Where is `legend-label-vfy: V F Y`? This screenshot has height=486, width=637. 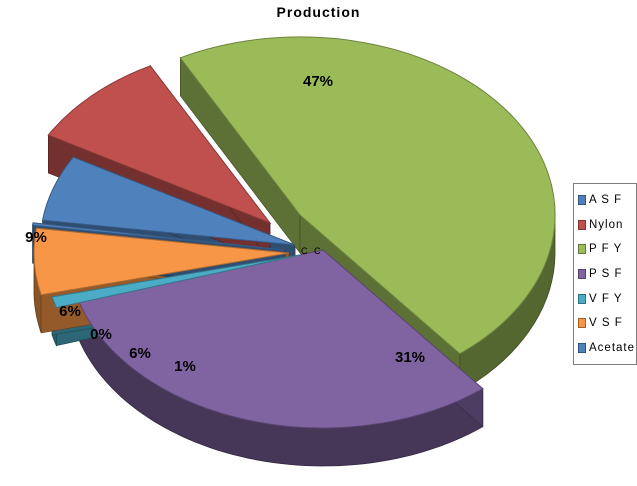 legend-label-vfy: V F Y is located at coordinates (606, 298).